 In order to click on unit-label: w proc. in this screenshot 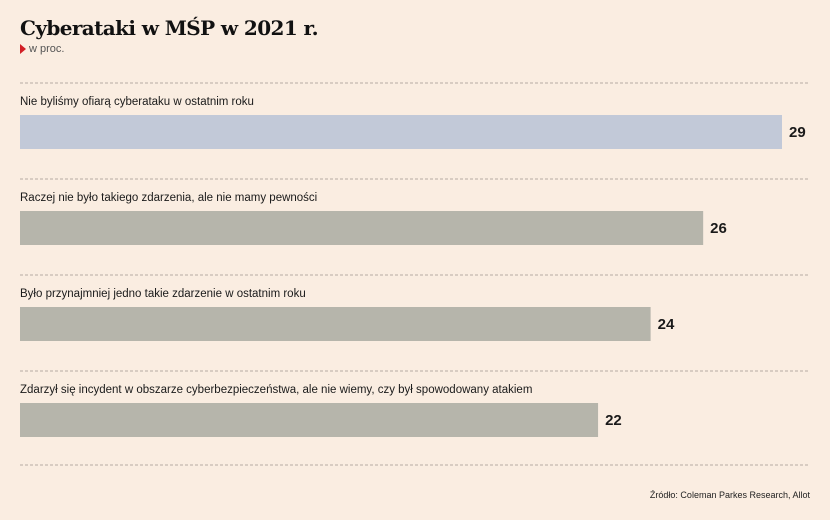, I will do `click(47, 49)`.